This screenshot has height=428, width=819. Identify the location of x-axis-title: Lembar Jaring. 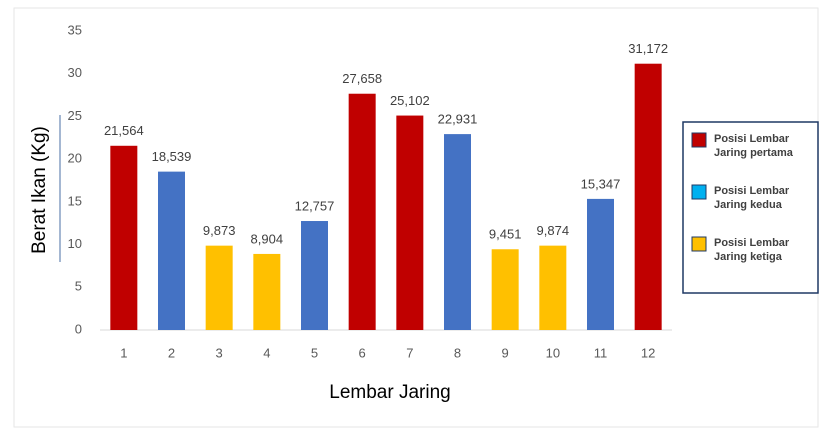
(389, 392).